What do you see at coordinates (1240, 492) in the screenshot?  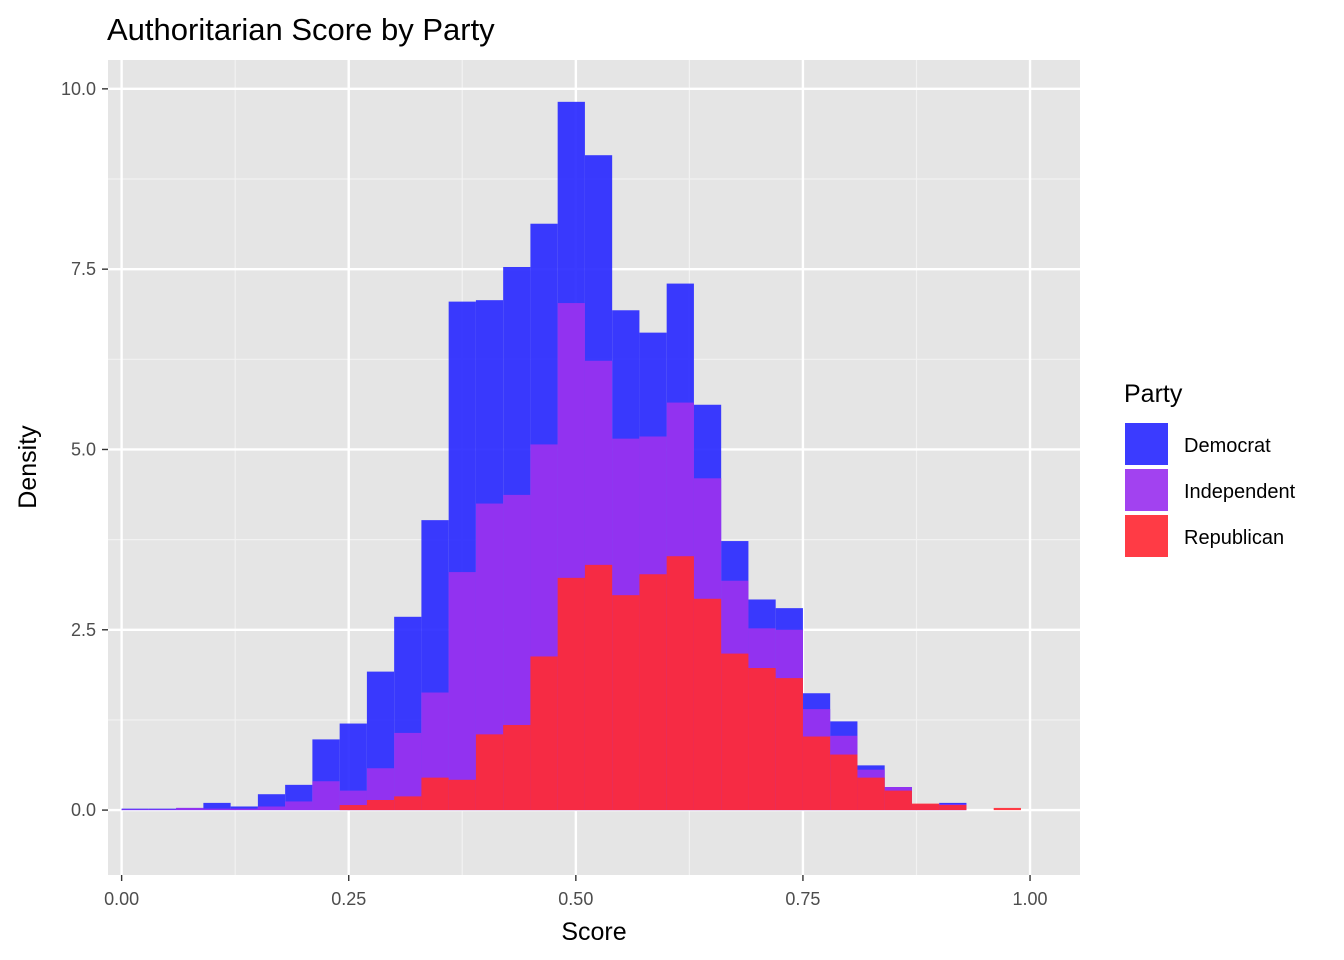 I see `legend-label-independent: Independent` at bounding box center [1240, 492].